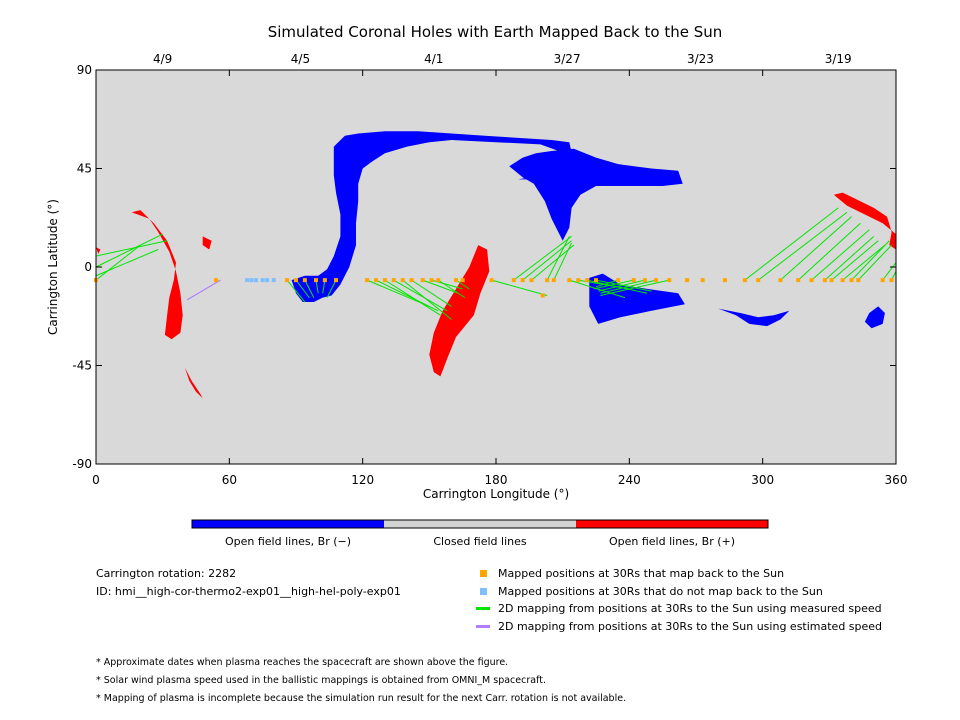 This screenshot has height=720, width=960. Describe the element at coordinates (433, 59) in the screenshot. I see `date-tick-label: 4/1` at that location.